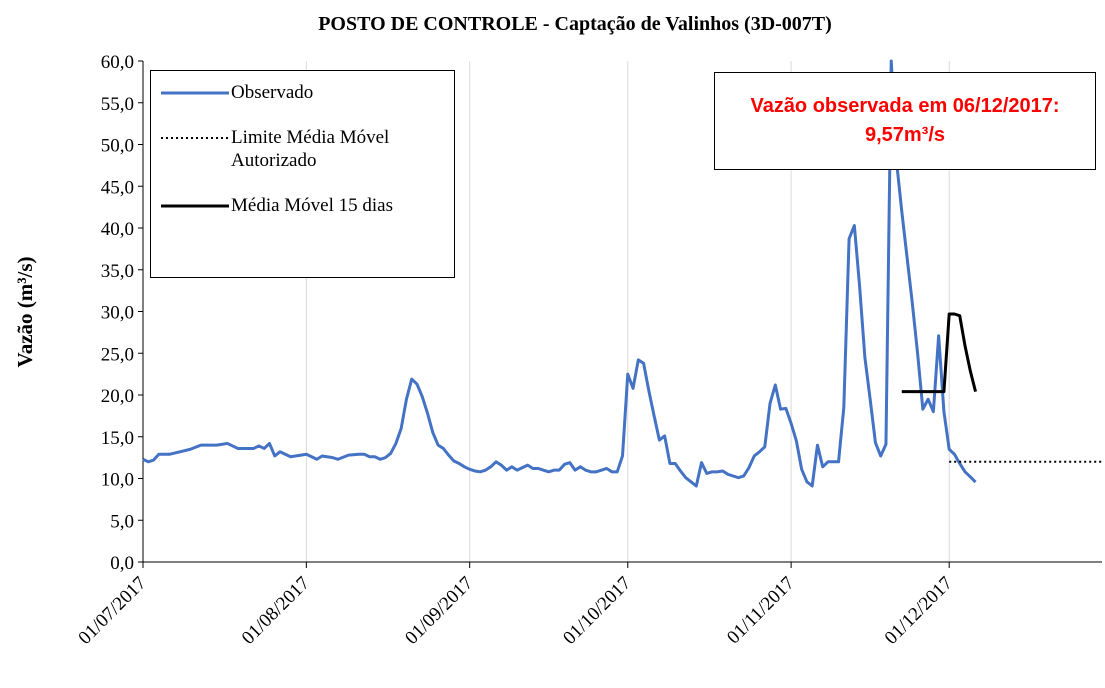  I want to click on x-tick-label: 01/12/2017, so click(919, 611).